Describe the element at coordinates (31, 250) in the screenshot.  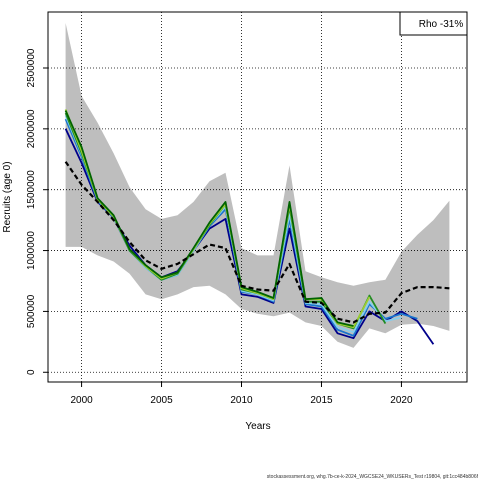
I see `y-tick-label: 1000000` at that location.